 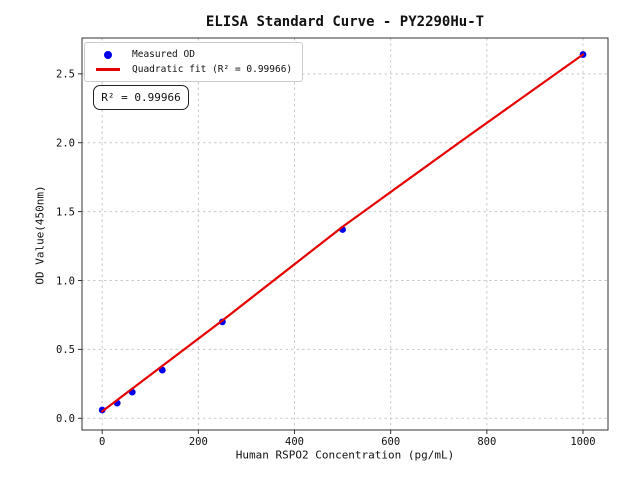 I want to click on y-tick-label: 2.5, so click(x=65, y=75).